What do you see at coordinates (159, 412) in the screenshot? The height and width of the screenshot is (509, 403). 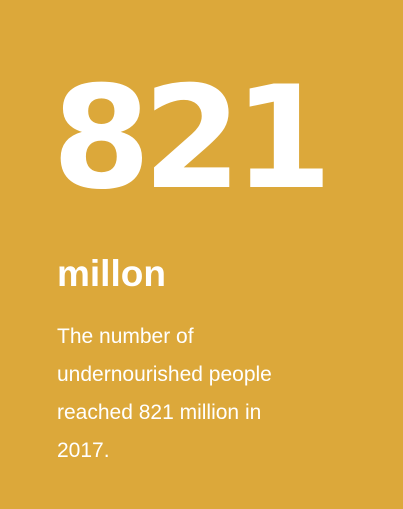 I see `description-line: reached 821 million in` at bounding box center [159, 412].